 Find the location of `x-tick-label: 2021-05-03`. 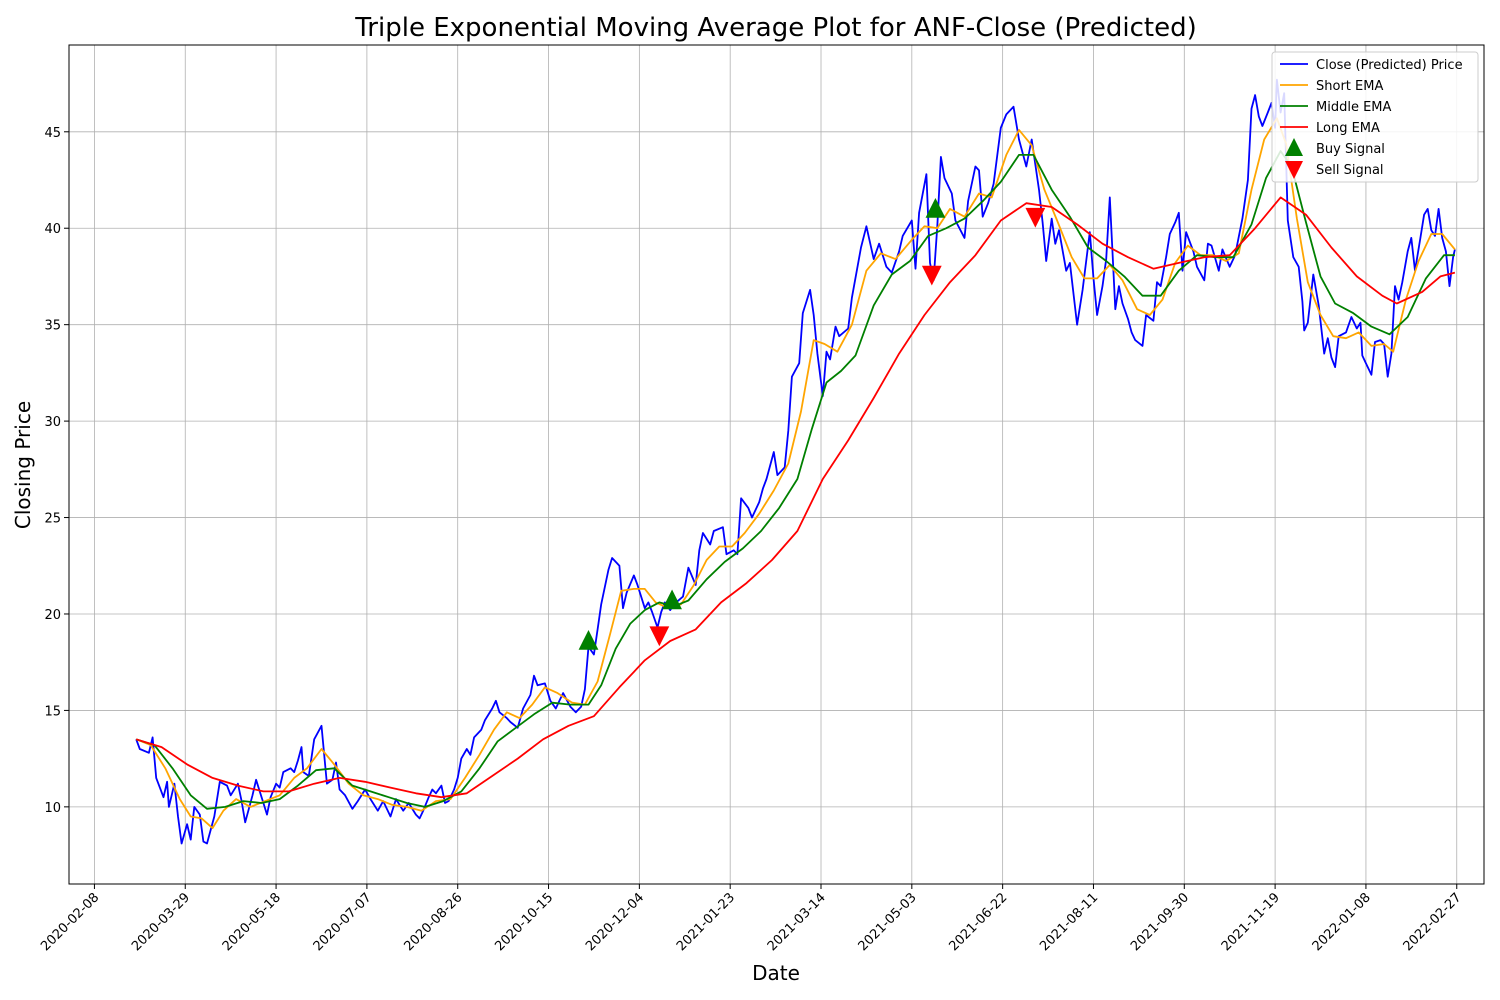

x-tick-label: 2021-05-03 is located at coordinates (888, 922).